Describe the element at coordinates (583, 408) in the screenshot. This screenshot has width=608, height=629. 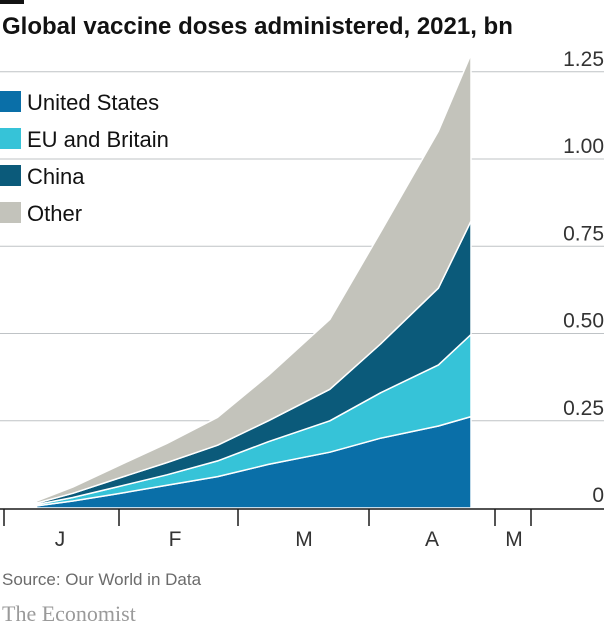
I see `y-tick-label: 0.25` at that location.